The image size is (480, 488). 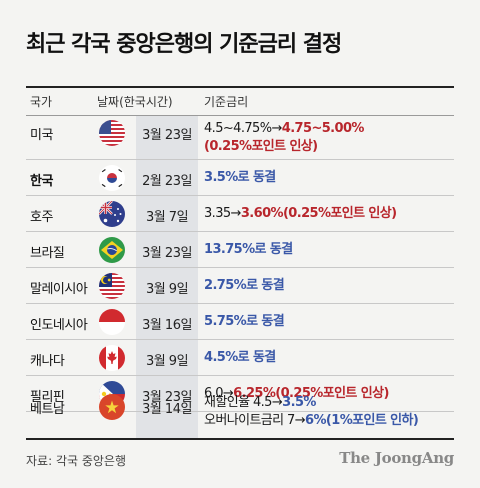 I want to click on rate-decision: 4.5%로 동결, so click(x=240, y=357).